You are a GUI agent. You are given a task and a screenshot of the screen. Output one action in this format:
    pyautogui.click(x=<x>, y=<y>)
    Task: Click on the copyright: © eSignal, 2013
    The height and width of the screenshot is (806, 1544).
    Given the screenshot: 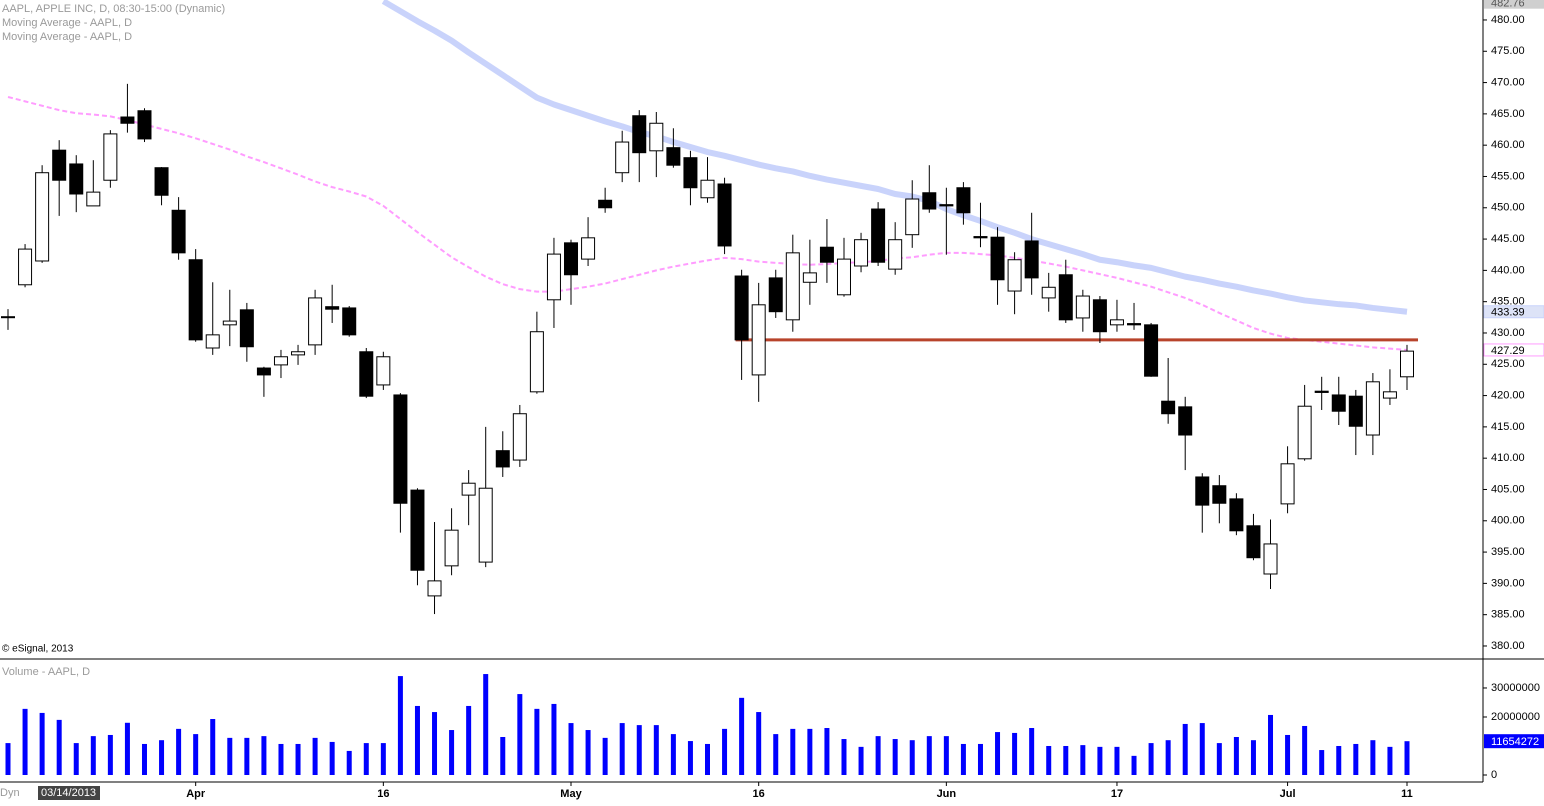 What is the action you would take?
    pyautogui.click(x=38, y=649)
    